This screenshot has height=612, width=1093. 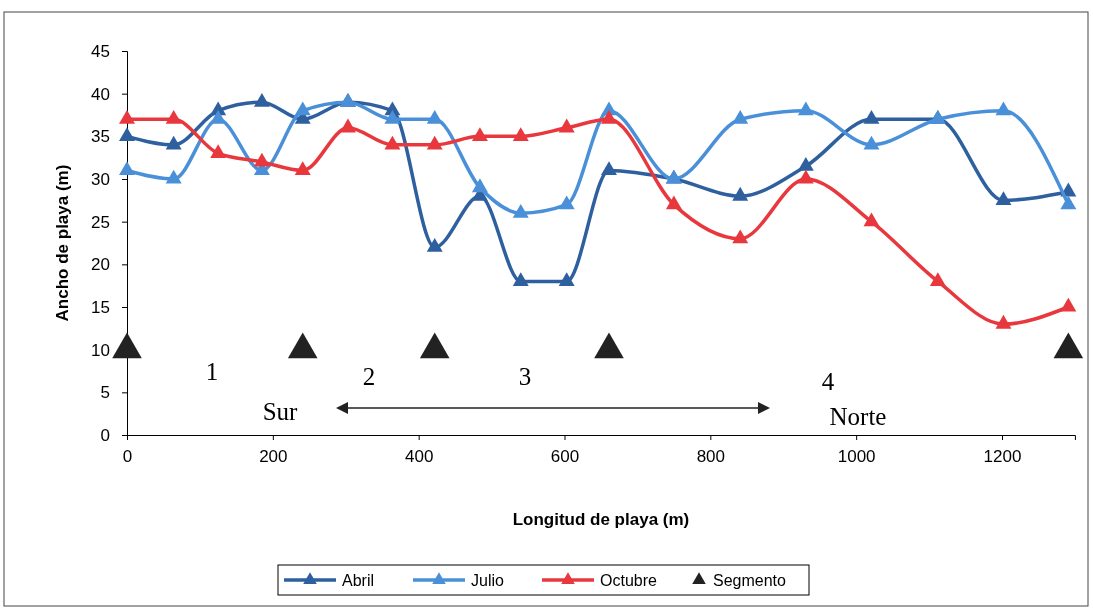 What do you see at coordinates (369, 376) in the screenshot?
I see `annotation: 2` at bounding box center [369, 376].